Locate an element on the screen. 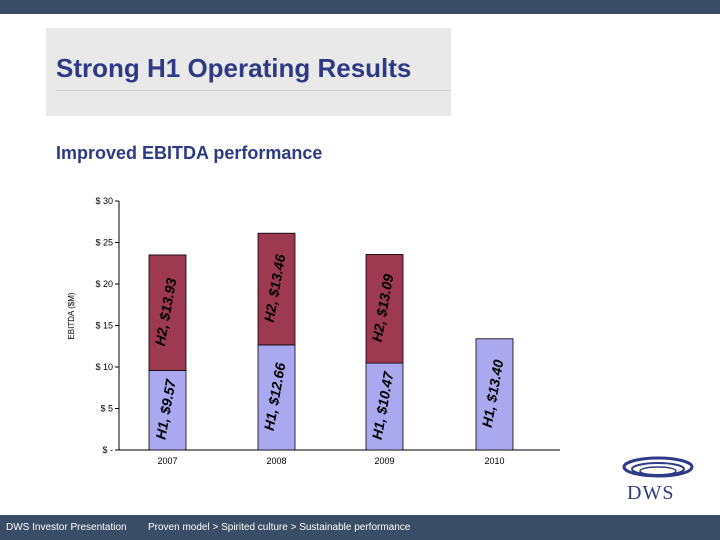 The image size is (720, 540). top-bar is located at coordinates (360, 7).